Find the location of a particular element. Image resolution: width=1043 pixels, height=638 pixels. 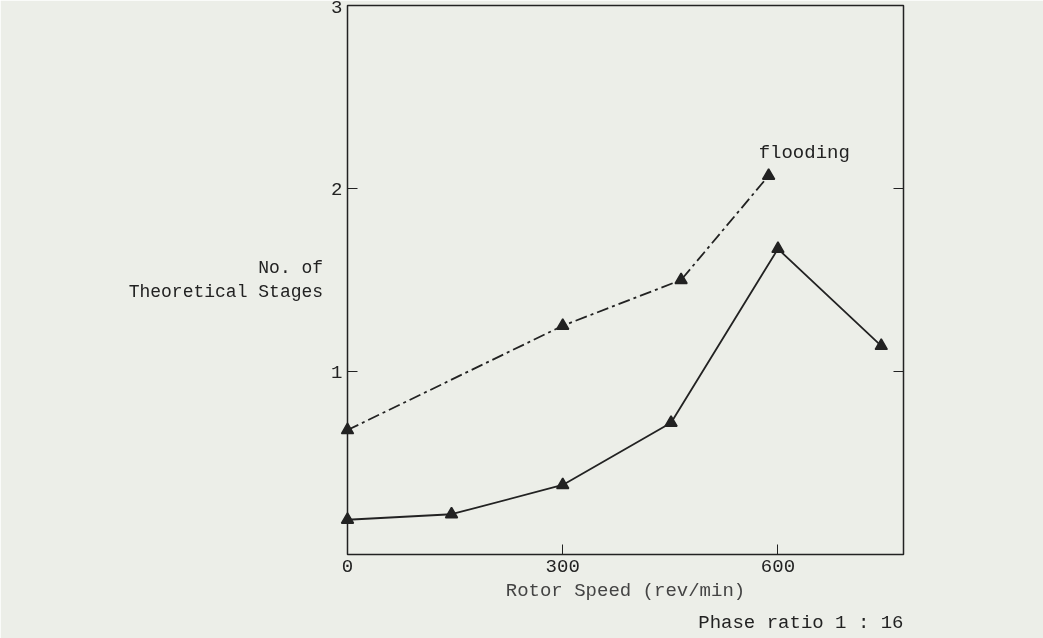

text: Phase ratio 1 : 16 is located at coordinates (801, 622).